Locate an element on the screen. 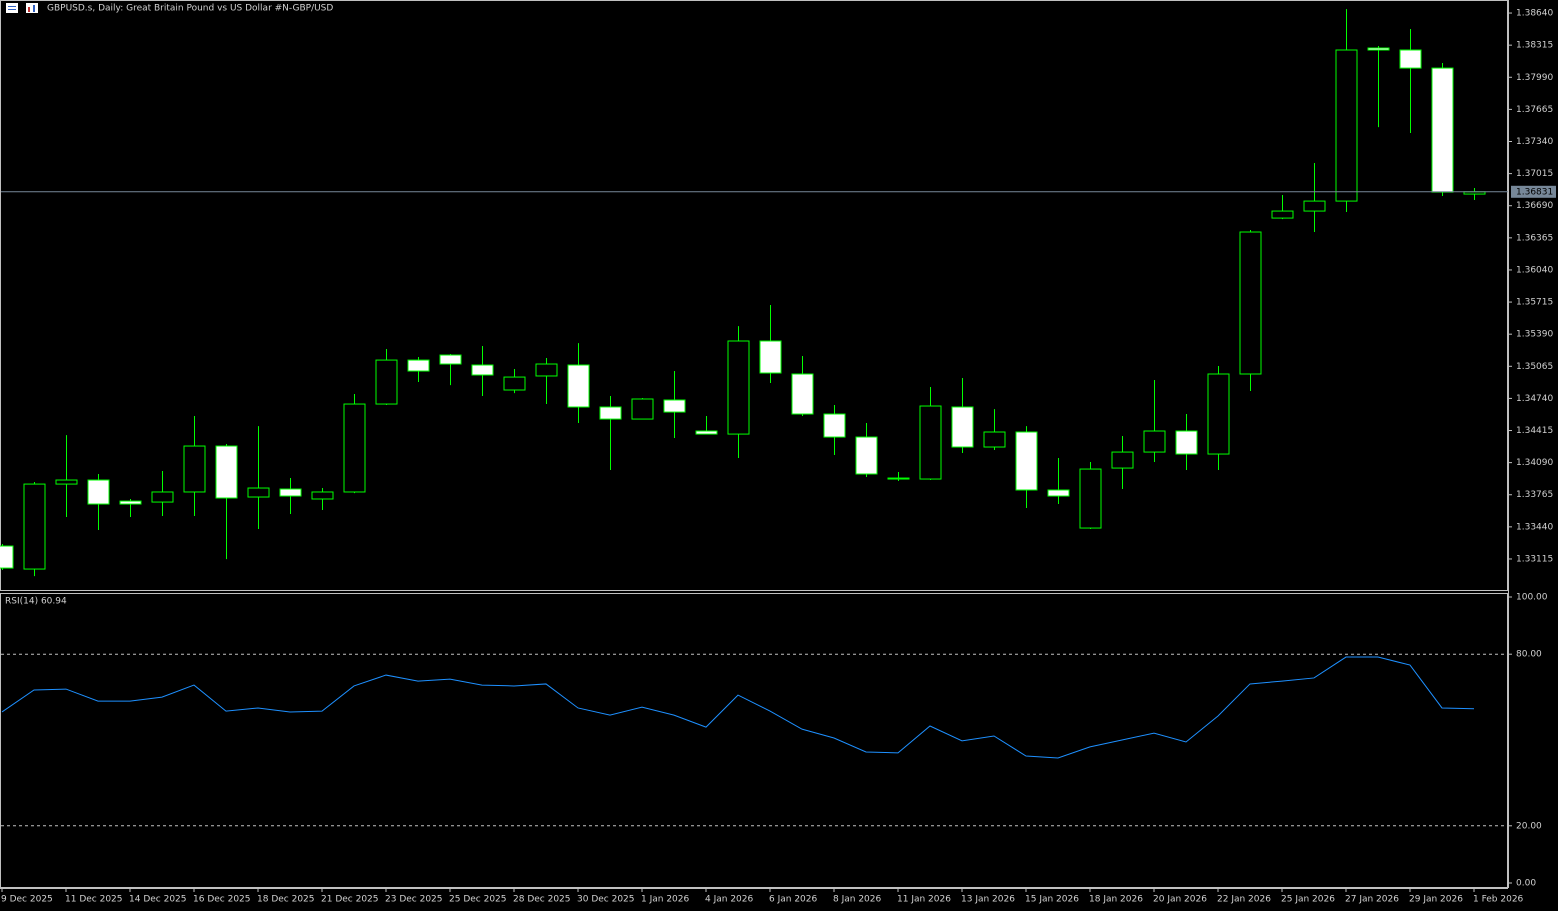  x-tick-label: 18 Dec 2025 is located at coordinates (286, 900).